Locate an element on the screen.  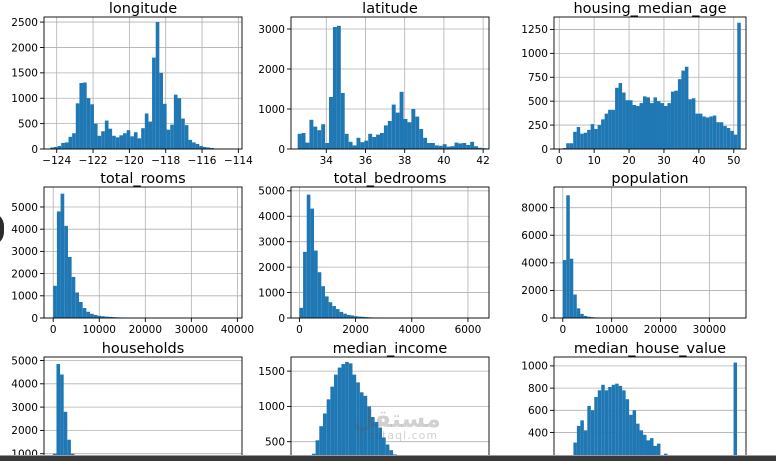
x-tick-label: 40000 is located at coordinates (237, 330).